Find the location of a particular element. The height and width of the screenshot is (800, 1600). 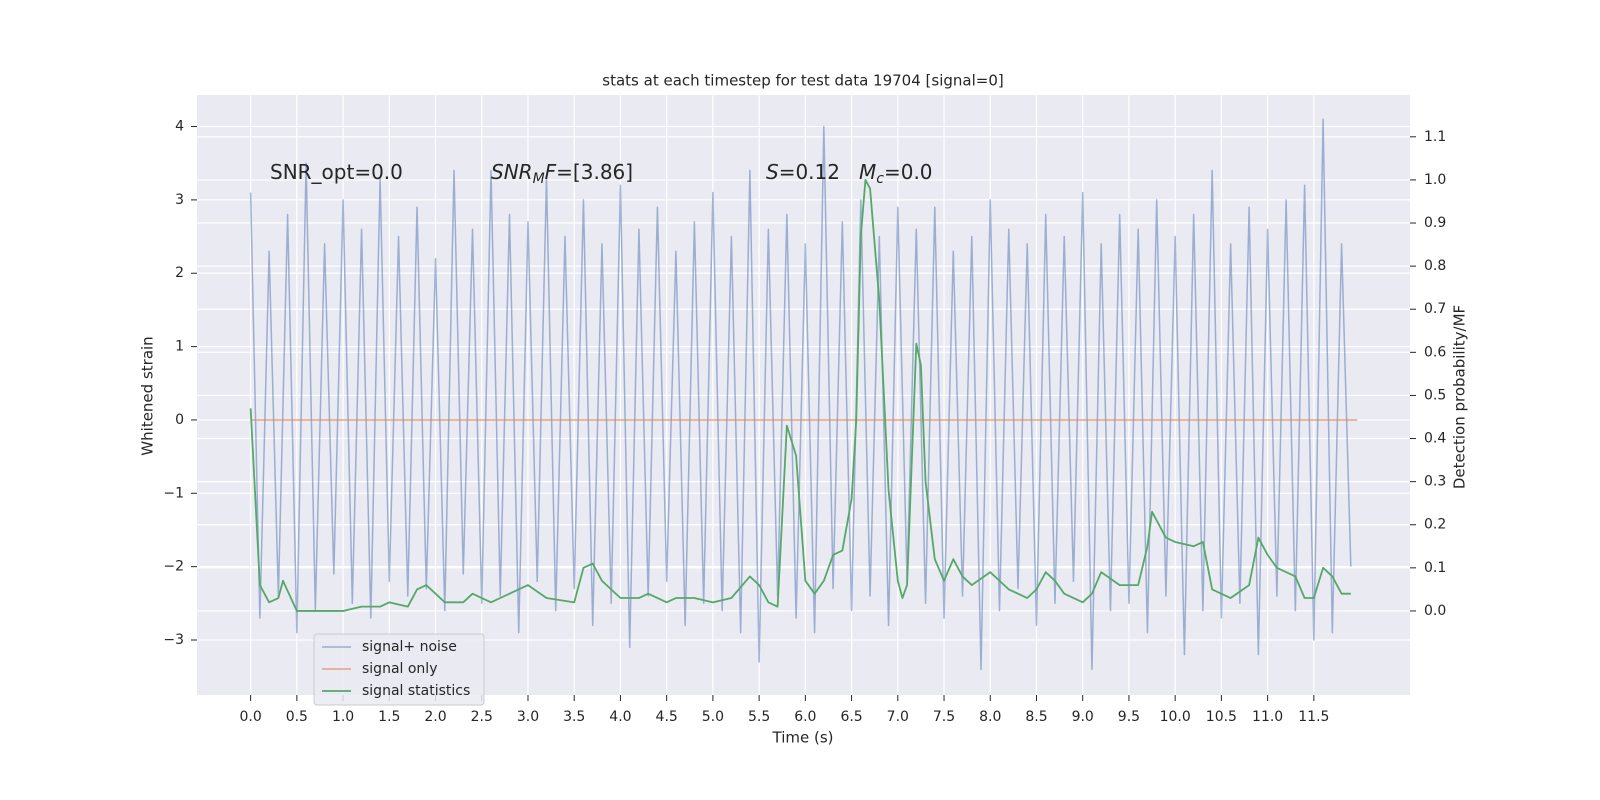

y2-tick-label: 0.9 is located at coordinates (1435, 223).